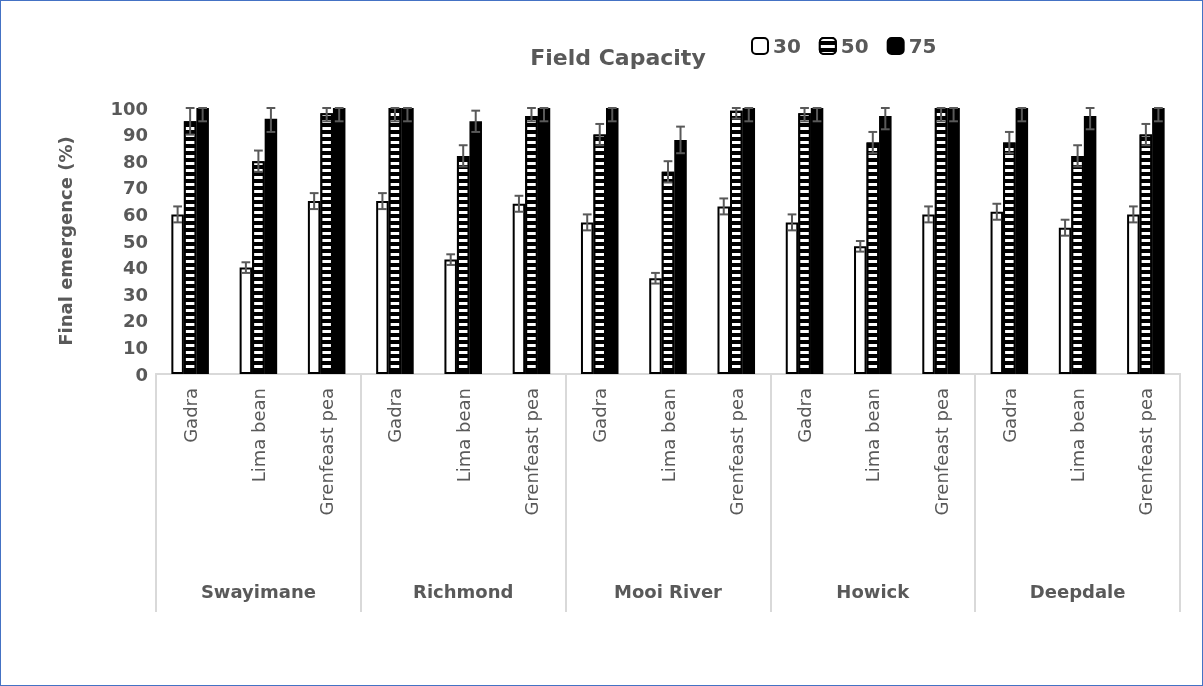  Describe the element at coordinates (135, 347) in the screenshot. I see `y-tick-label: 10` at that location.